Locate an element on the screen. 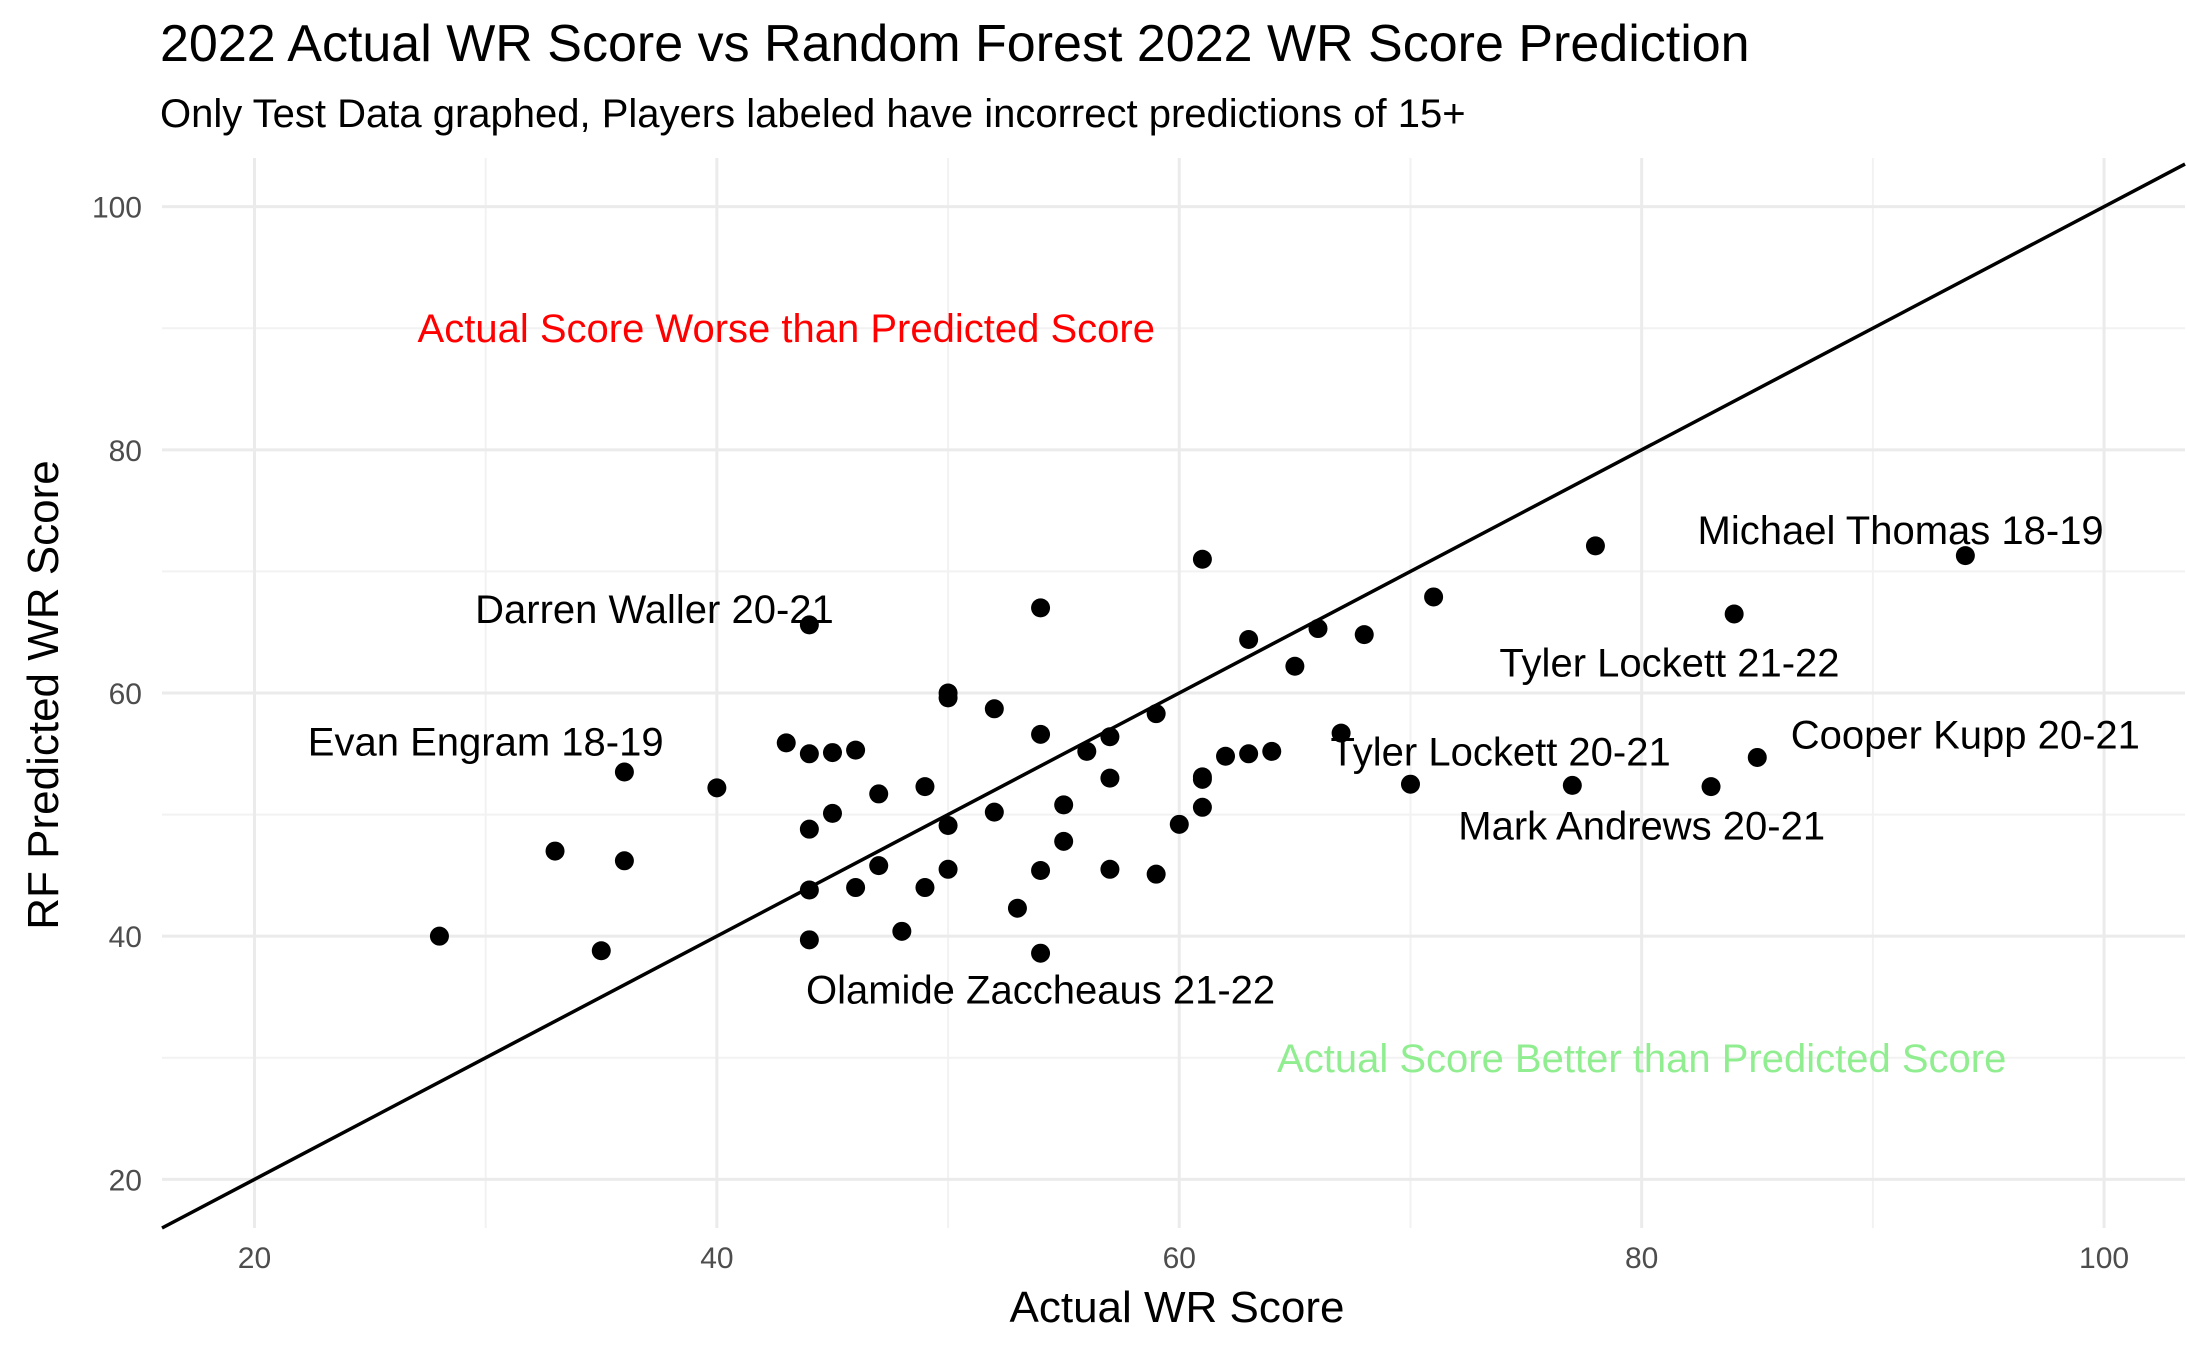 The width and height of the screenshot is (2187, 1351). x-tick-labels: 20 40 60 80 100 is located at coordinates (1183, 1258).